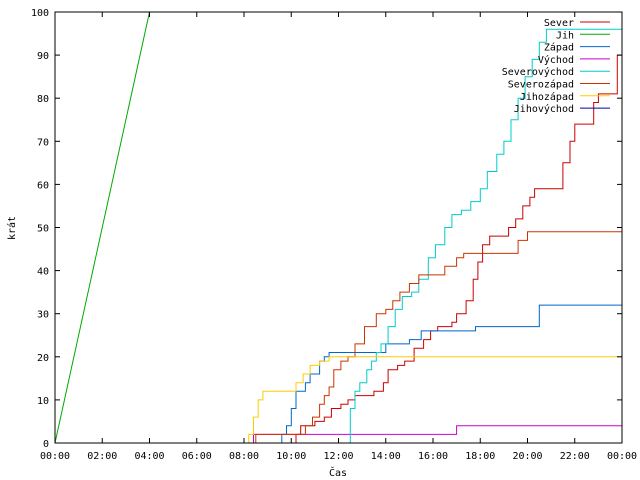 The image size is (640, 480). What do you see at coordinates (556, 60) in the screenshot?
I see `legend-label-4: Východ` at bounding box center [556, 60].